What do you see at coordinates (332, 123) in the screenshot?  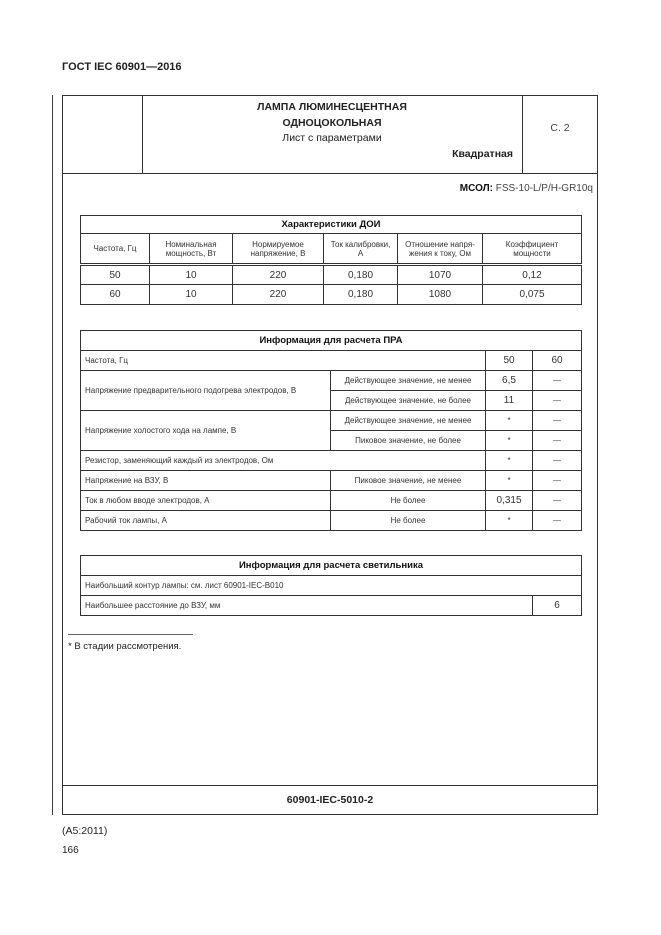 I see `title-line: ОДНОЦОКОЛЬНАЯ` at bounding box center [332, 123].